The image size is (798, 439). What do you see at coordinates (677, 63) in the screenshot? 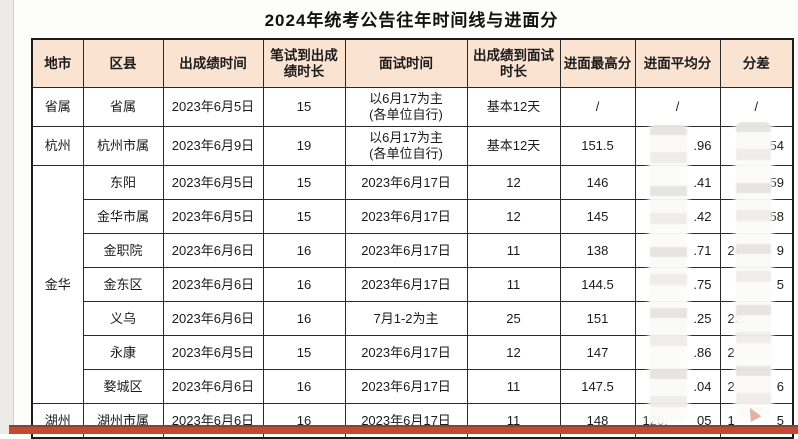
I see `column-header: 进面平均分` at bounding box center [677, 63].